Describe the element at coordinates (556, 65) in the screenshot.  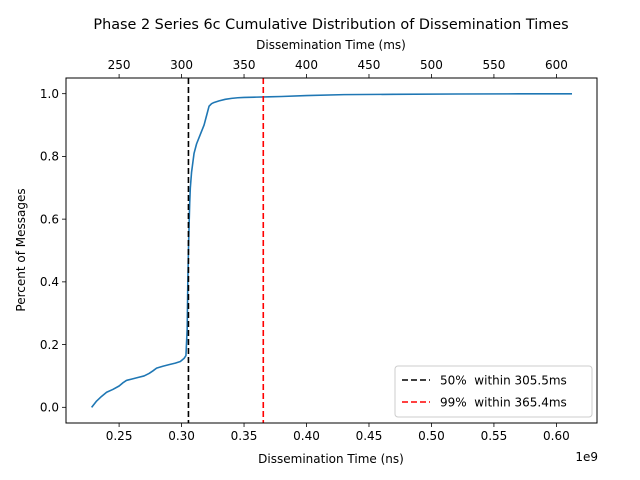
I see `x2-tick-label: 600` at that location.